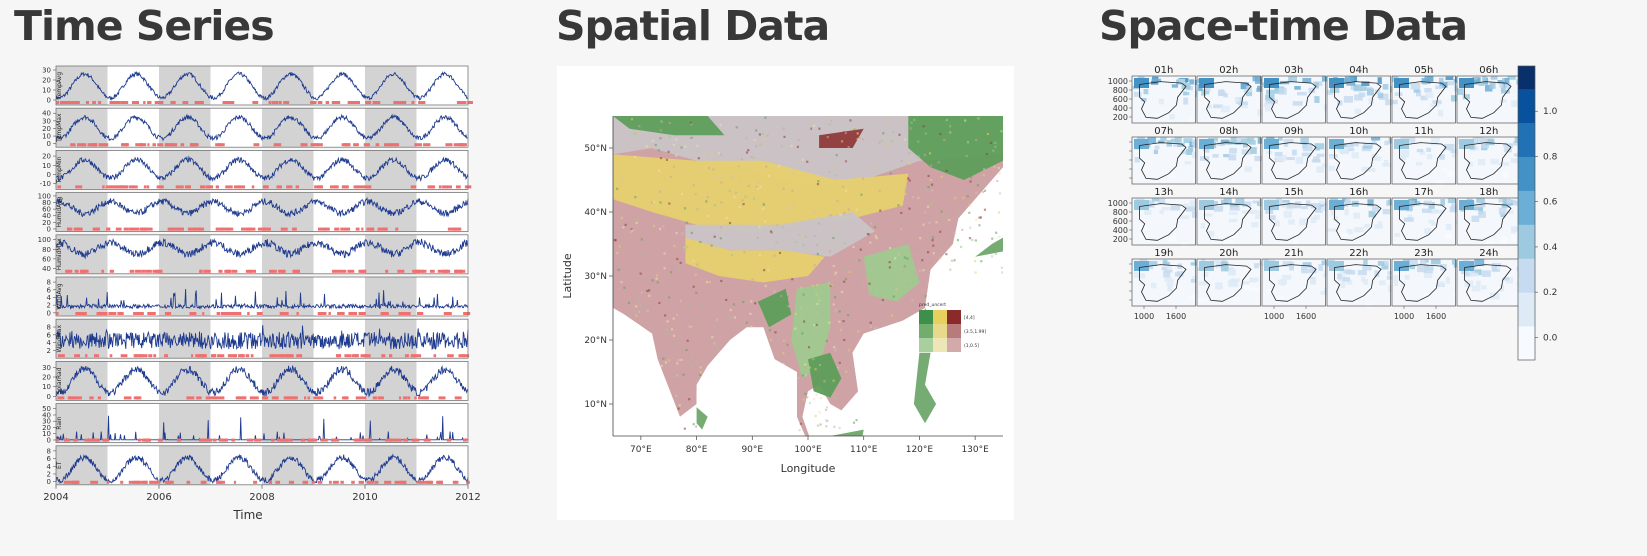 The width and height of the screenshot is (1647, 556). What do you see at coordinates (925, 388) in the screenshot?
I see `spatial-island` at bounding box center [925, 388].